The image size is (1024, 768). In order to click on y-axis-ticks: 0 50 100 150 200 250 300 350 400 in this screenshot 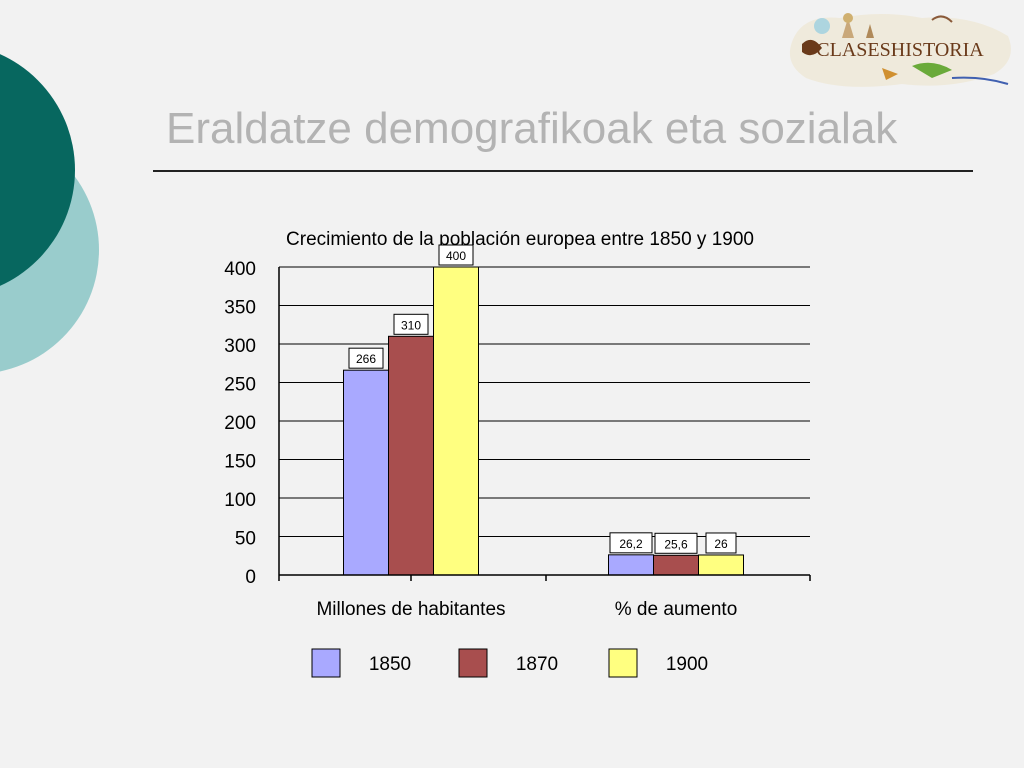, I will do `click(240, 423)`.